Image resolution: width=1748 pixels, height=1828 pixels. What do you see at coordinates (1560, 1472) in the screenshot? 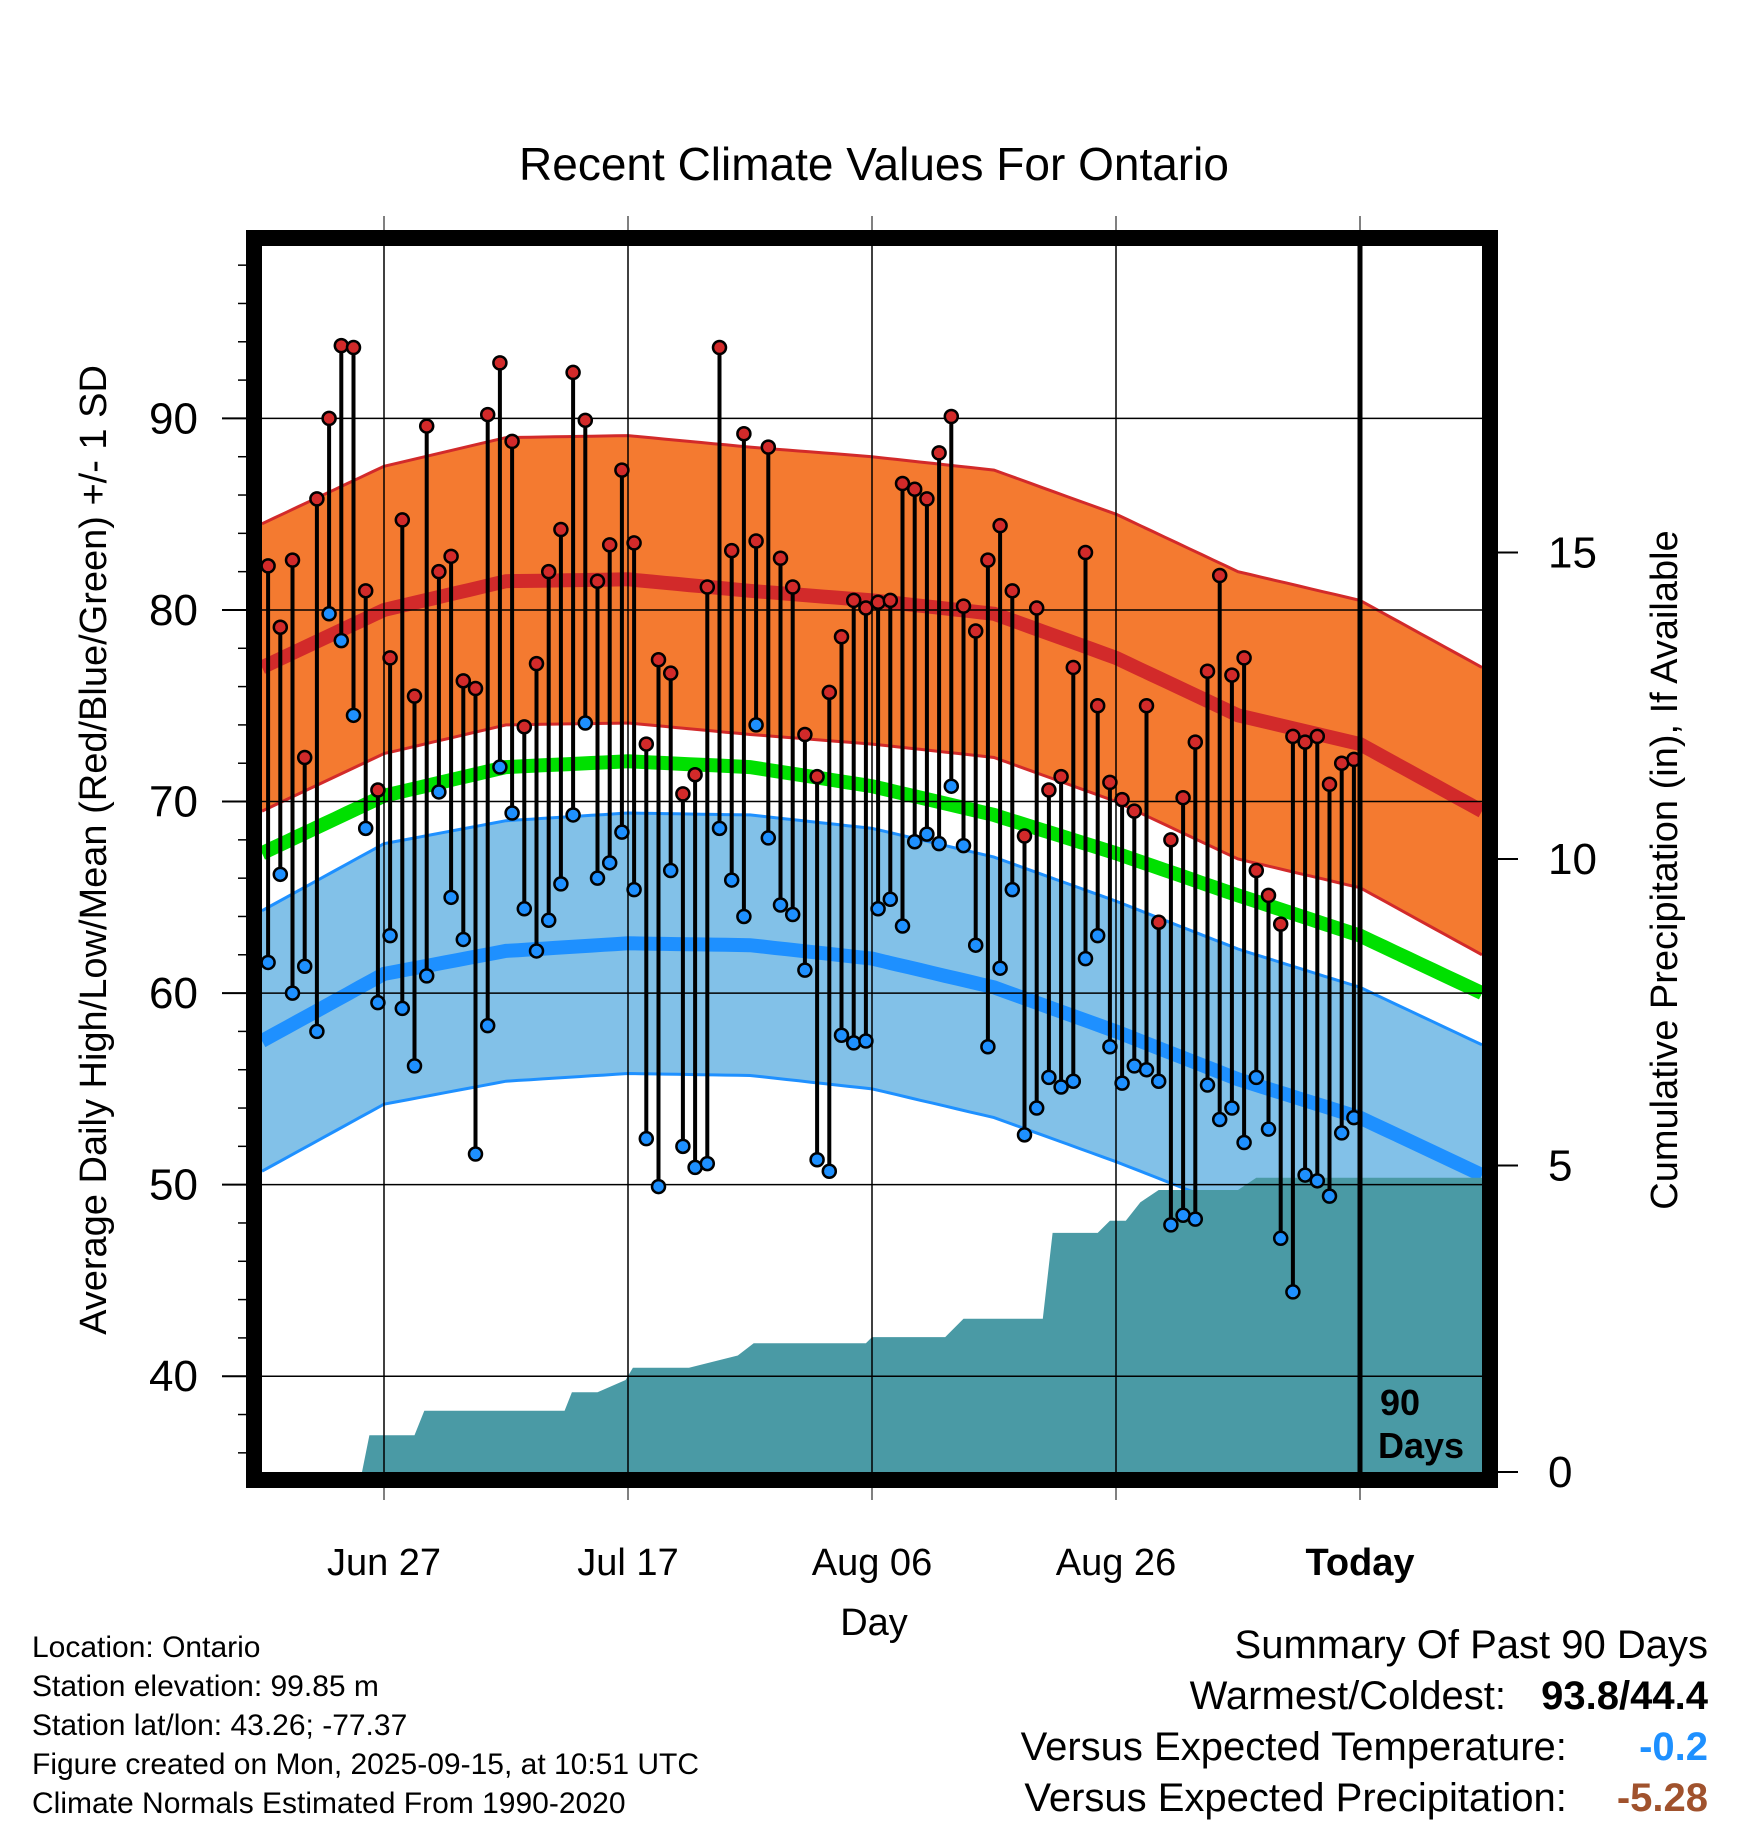
I see `y2-tick-label: 0` at bounding box center [1560, 1472].